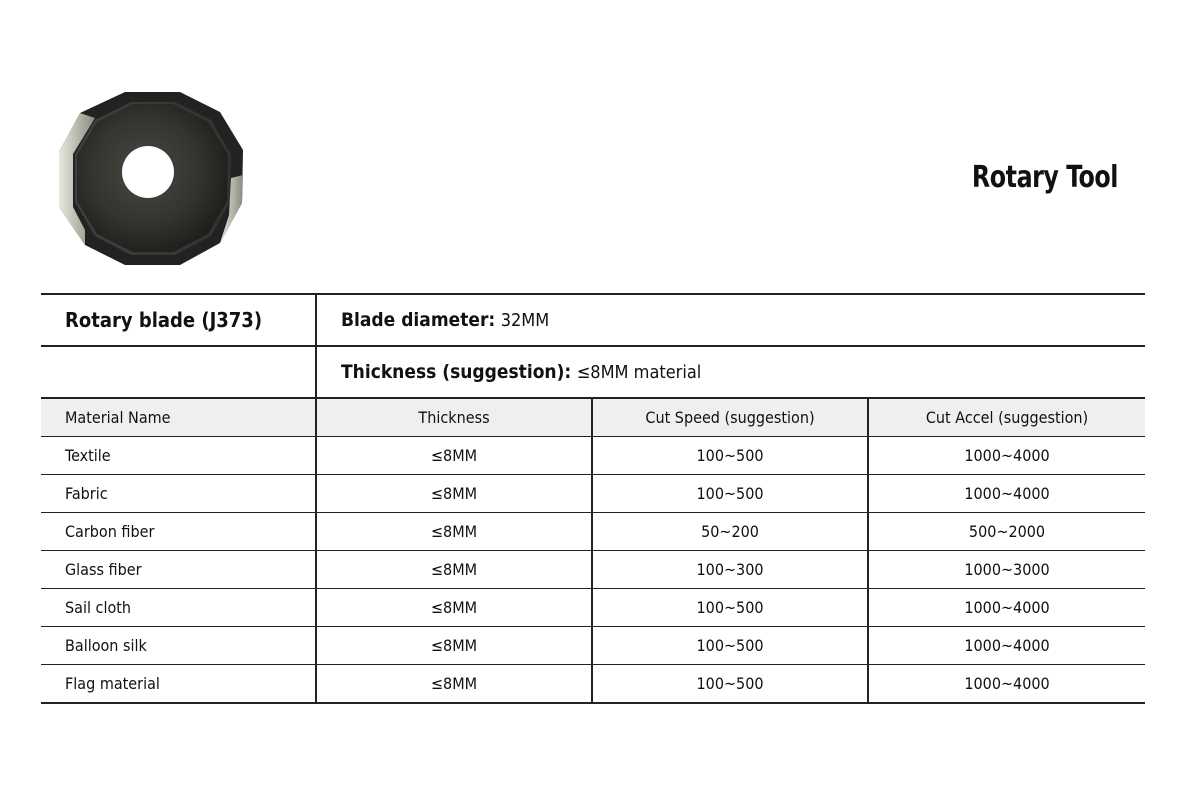  Describe the element at coordinates (151, 178) in the screenshot. I see `rotary-blade-image` at that location.